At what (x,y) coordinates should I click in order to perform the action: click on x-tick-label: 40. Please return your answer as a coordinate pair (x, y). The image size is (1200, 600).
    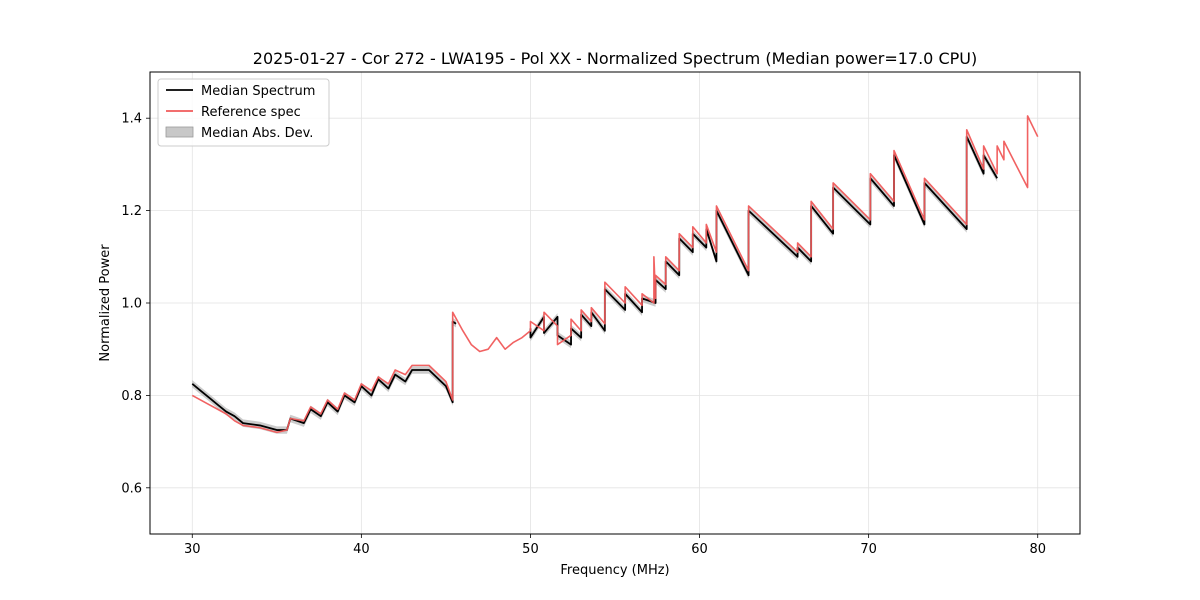
    Looking at the image, I should click on (361, 549).